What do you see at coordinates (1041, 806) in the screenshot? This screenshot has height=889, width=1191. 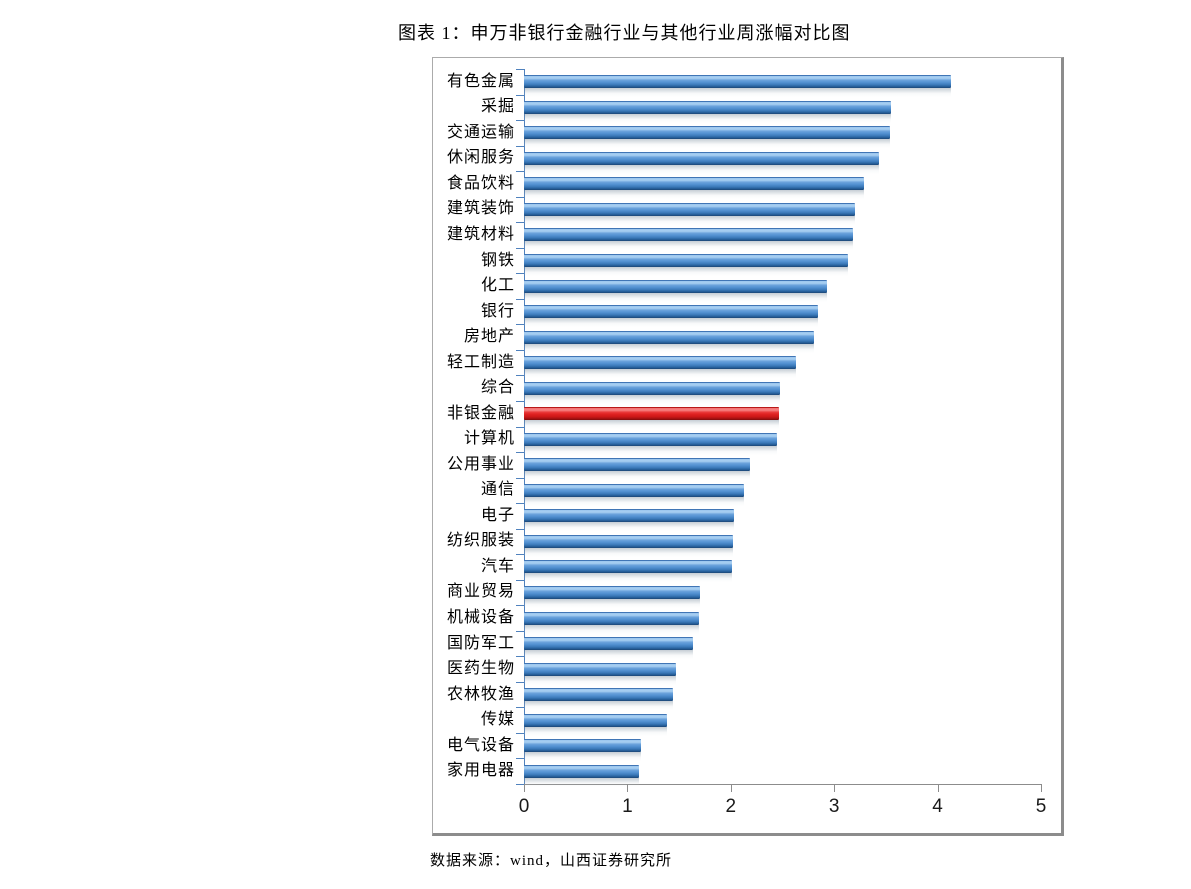 I see `value-axis-tick-label: 5` at bounding box center [1041, 806].